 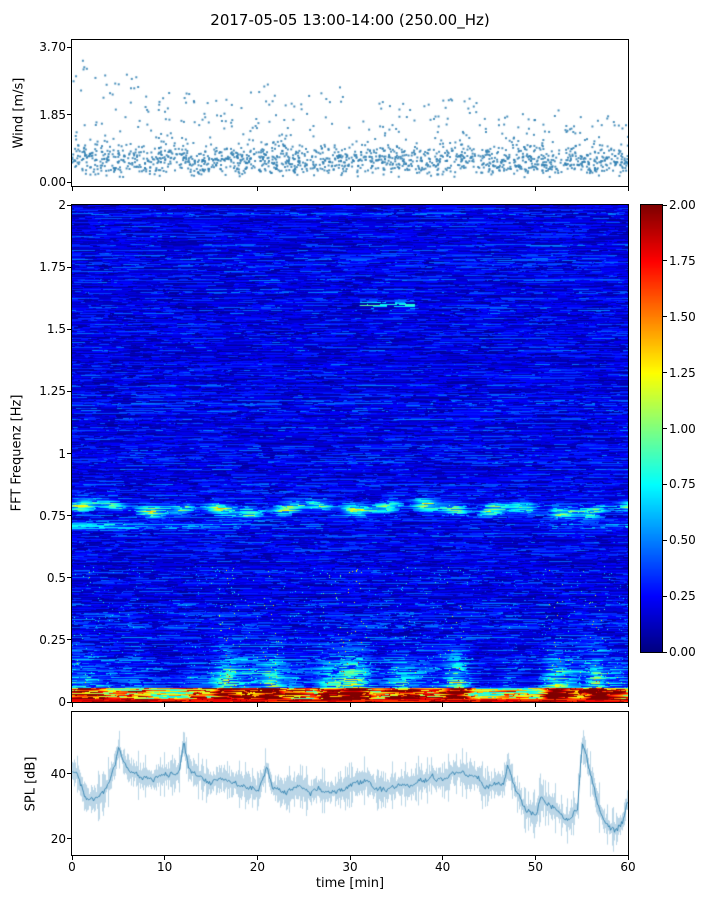 I want to click on time-xtick-label: 60, so click(x=628, y=867).